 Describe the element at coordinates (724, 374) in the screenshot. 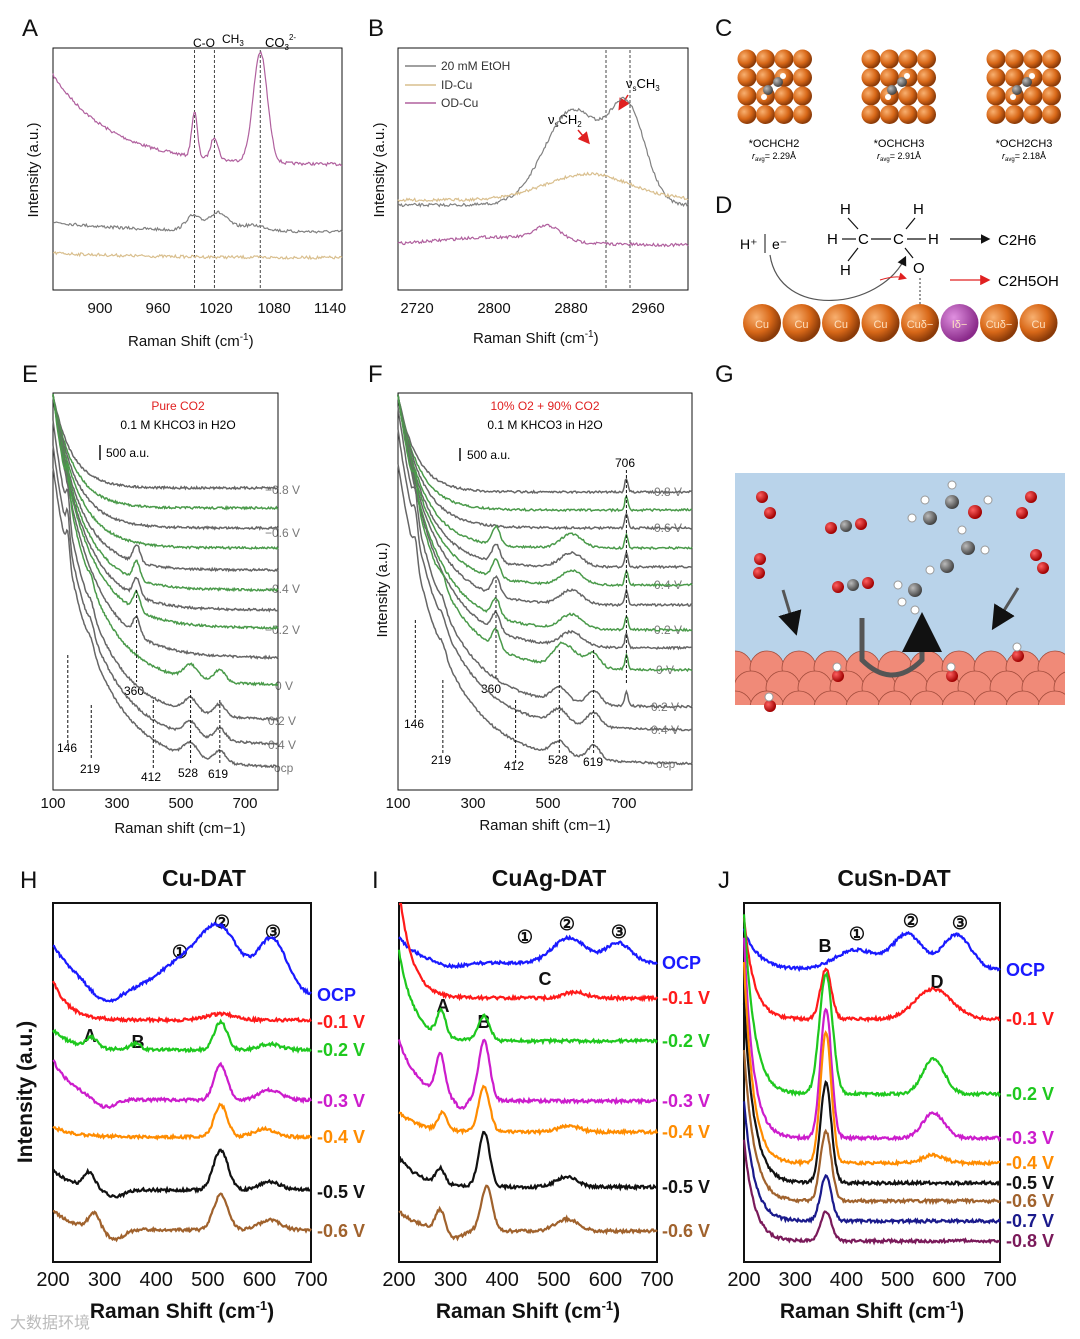

I see `panel-letter-g: G` at that location.